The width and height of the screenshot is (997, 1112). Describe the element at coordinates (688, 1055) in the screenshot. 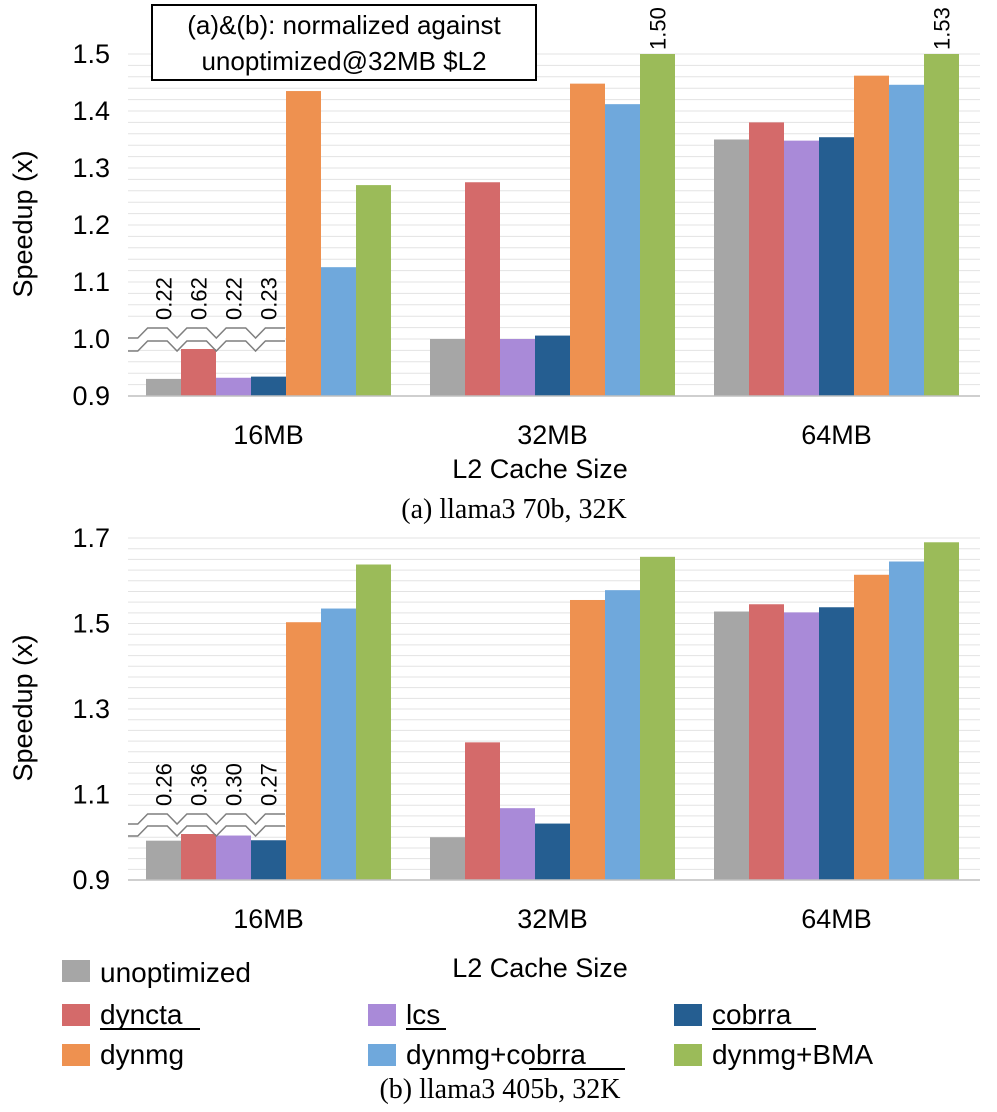

I see `legend-swatch-dynmg-bma` at that location.